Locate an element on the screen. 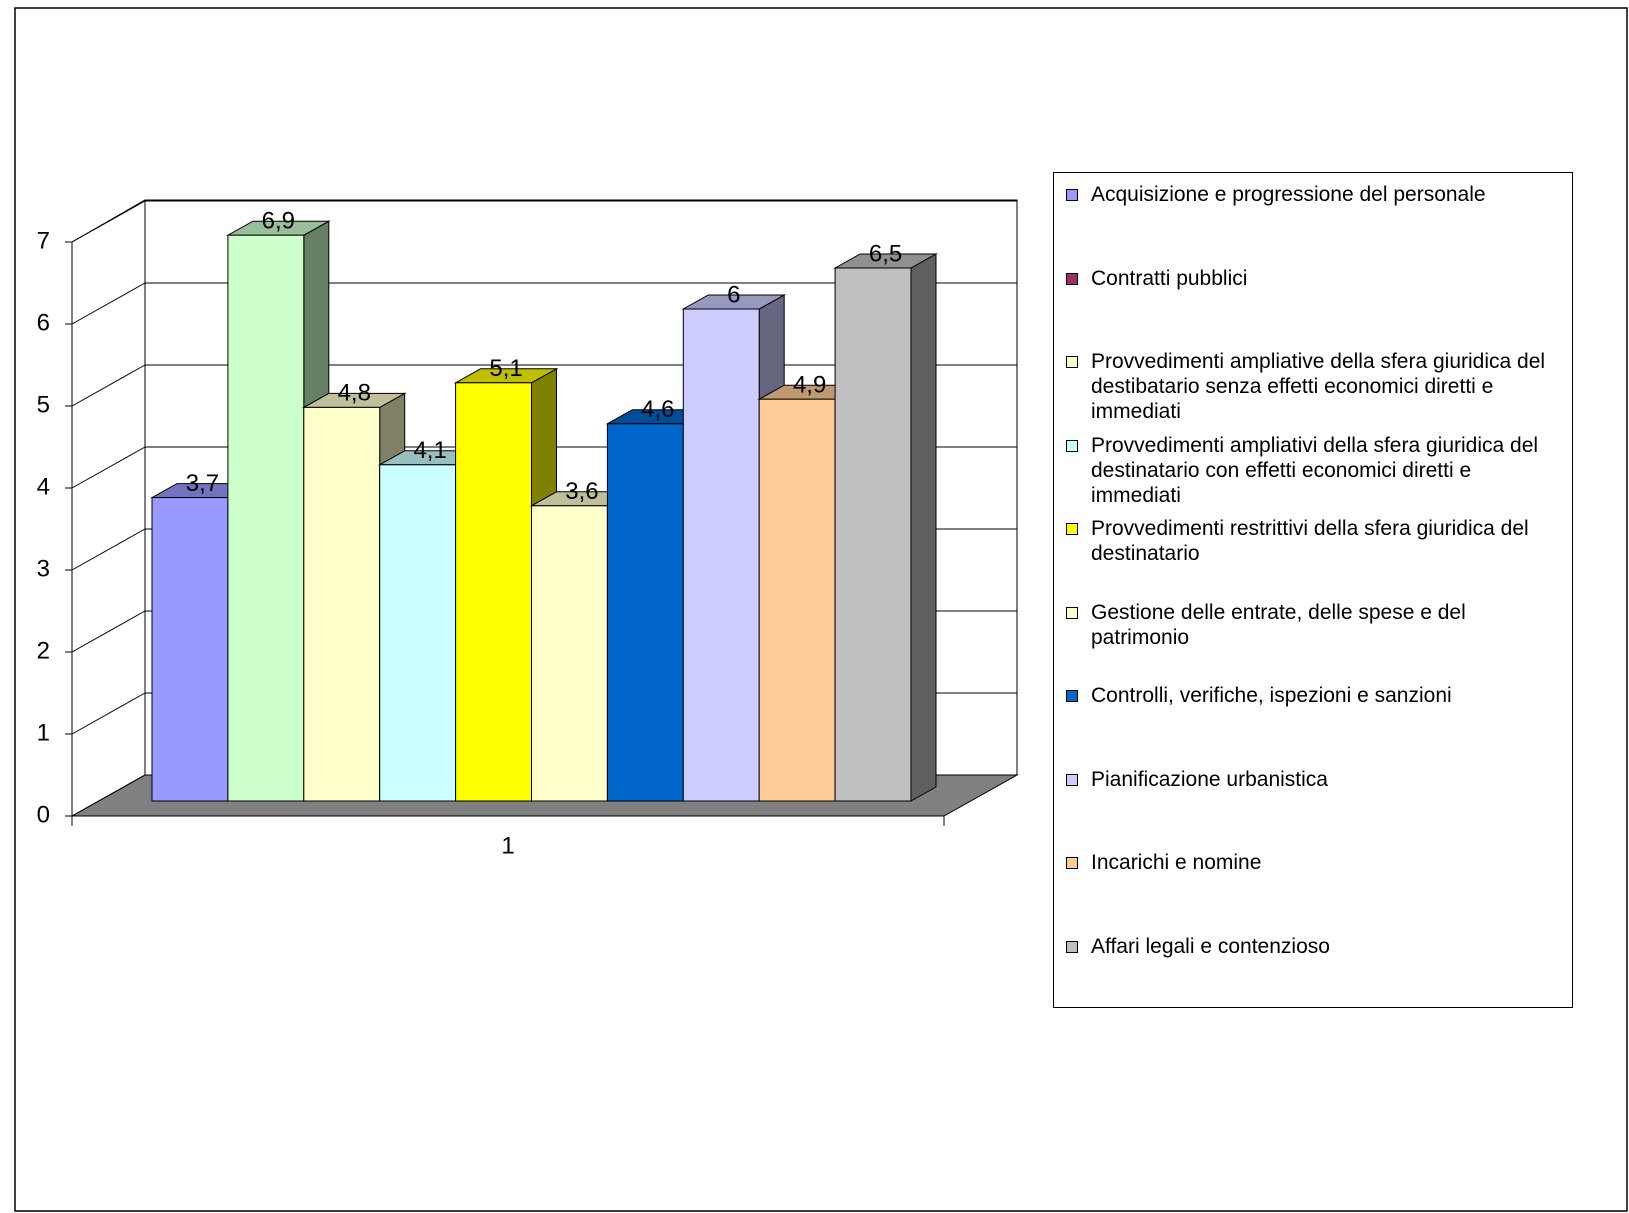 The image size is (1629, 1213). legend-item: Contratti pubblici is located at coordinates (1316, 278).